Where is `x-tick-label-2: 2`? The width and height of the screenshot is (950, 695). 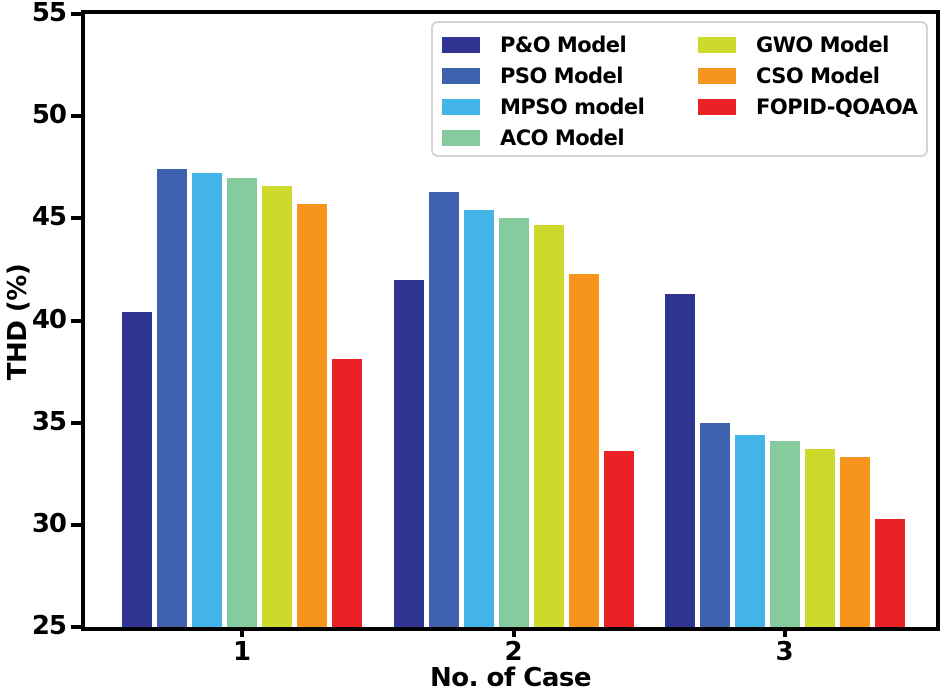 x-tick-label-2: 2 is located at coordinates (513, 652).